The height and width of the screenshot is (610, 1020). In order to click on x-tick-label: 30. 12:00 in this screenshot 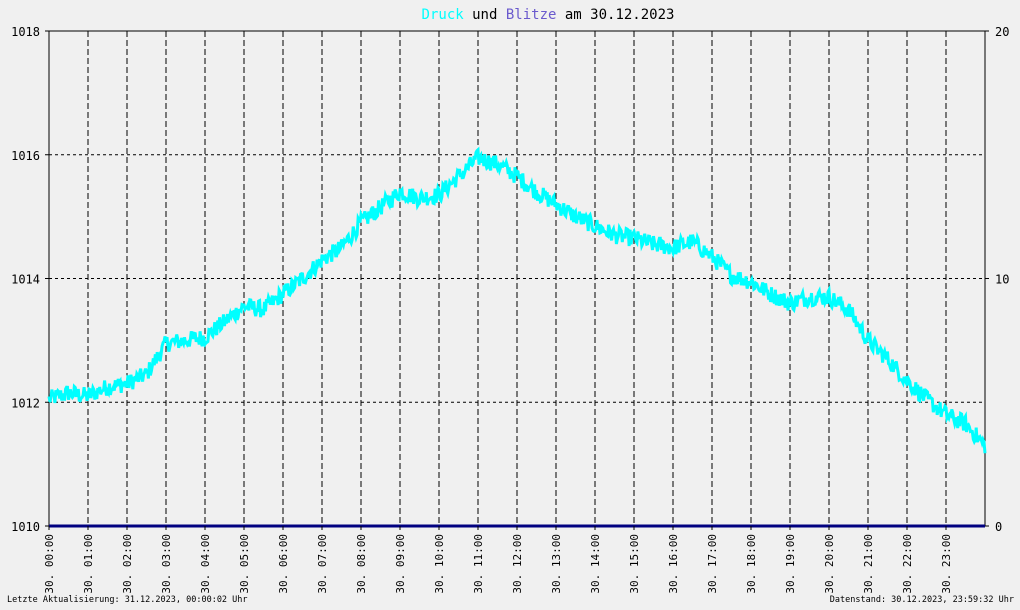, I will do `click(517, 564)`.